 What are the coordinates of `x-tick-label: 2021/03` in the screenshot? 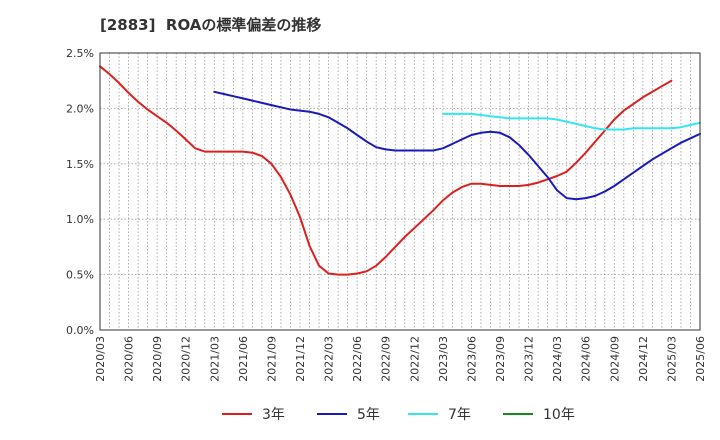 It's located at (214, 359).